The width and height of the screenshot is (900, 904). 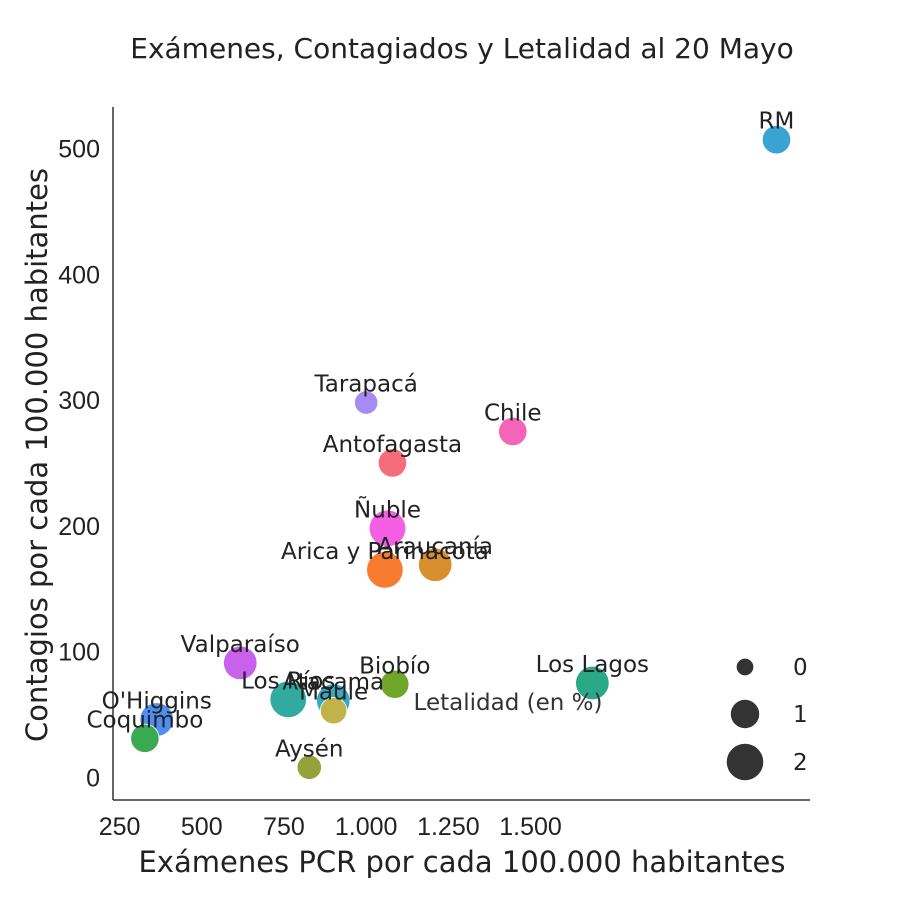 I want to click on point-label: RM, so click(x=777, y=122).